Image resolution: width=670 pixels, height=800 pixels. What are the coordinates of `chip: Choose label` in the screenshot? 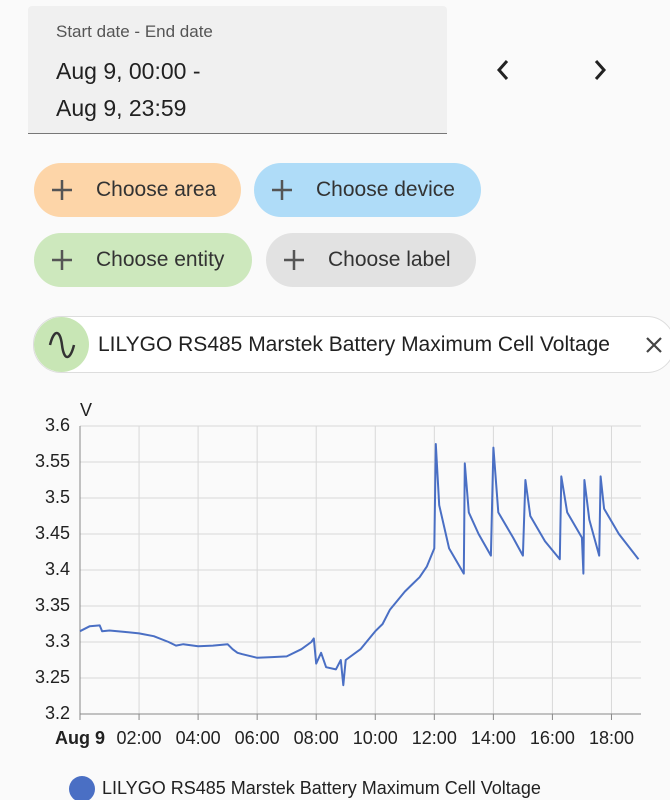 It's located at (371, 260).